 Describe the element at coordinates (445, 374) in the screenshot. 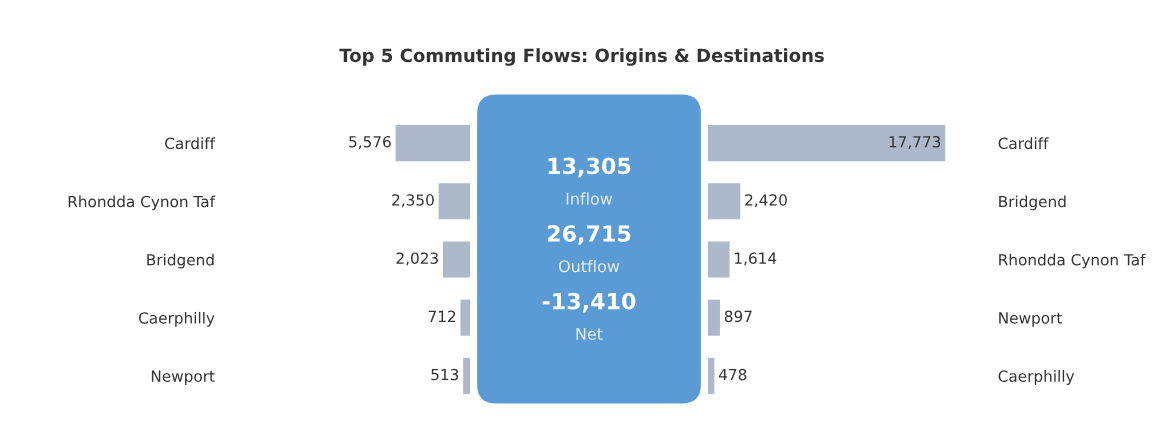

I see `data-label: 513` at that location.